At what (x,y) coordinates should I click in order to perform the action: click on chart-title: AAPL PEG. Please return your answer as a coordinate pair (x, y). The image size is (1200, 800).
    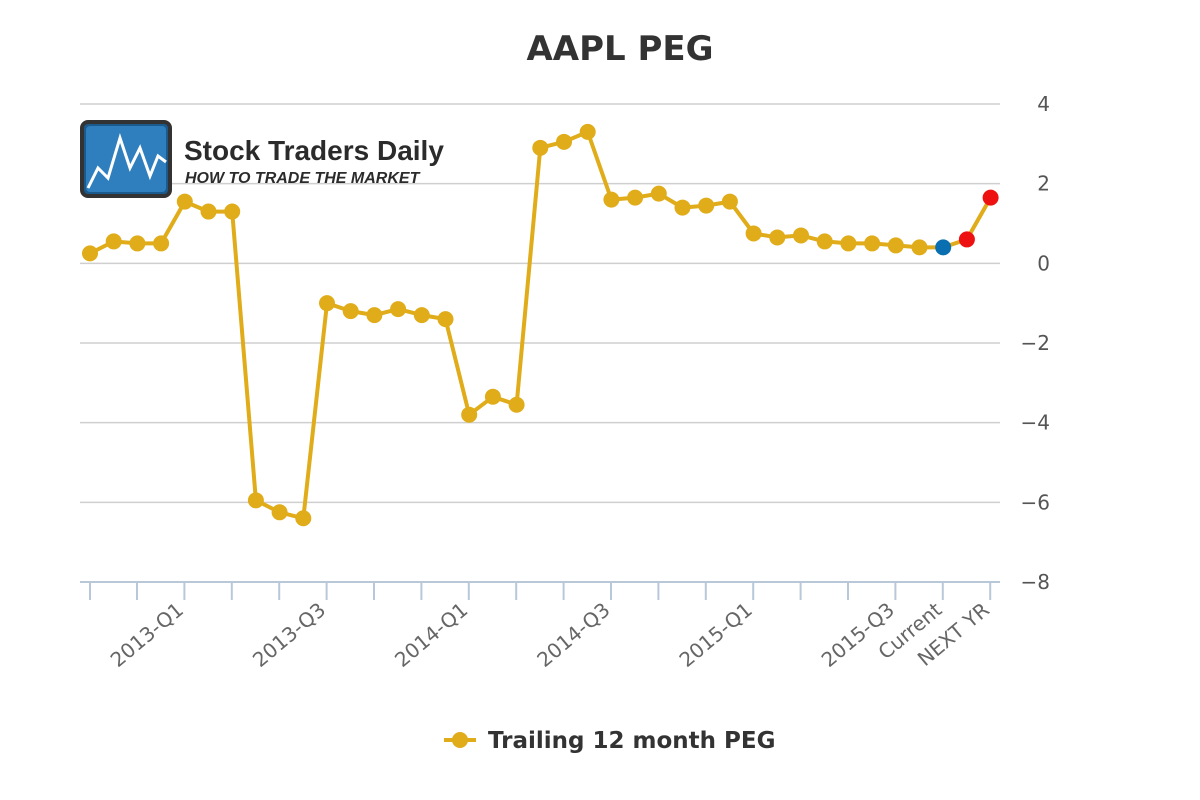
    Looking at the image, I should click on (619, 49).